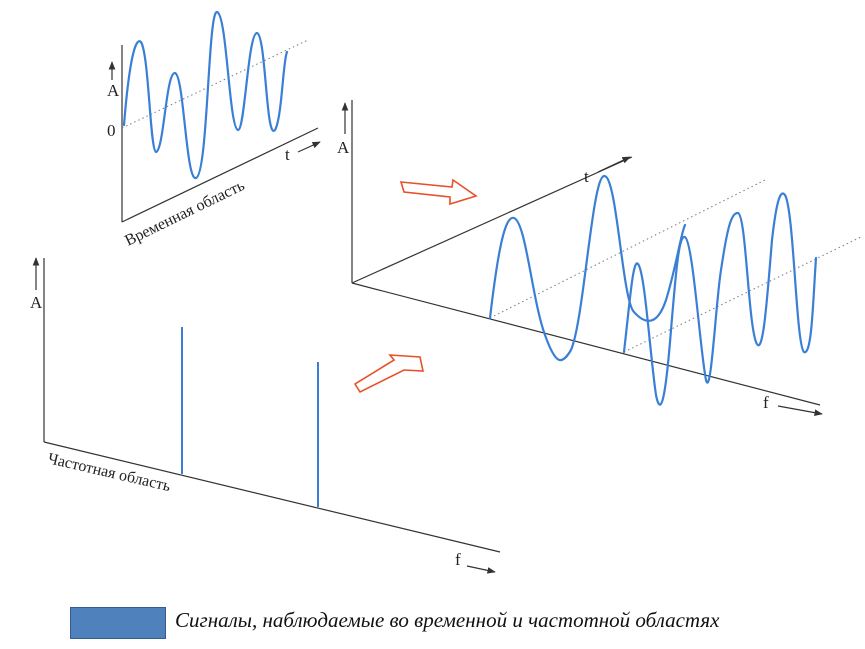 The image size is (865, 649). I want to click on combined-wave-low-frequency, so click(587, 268).